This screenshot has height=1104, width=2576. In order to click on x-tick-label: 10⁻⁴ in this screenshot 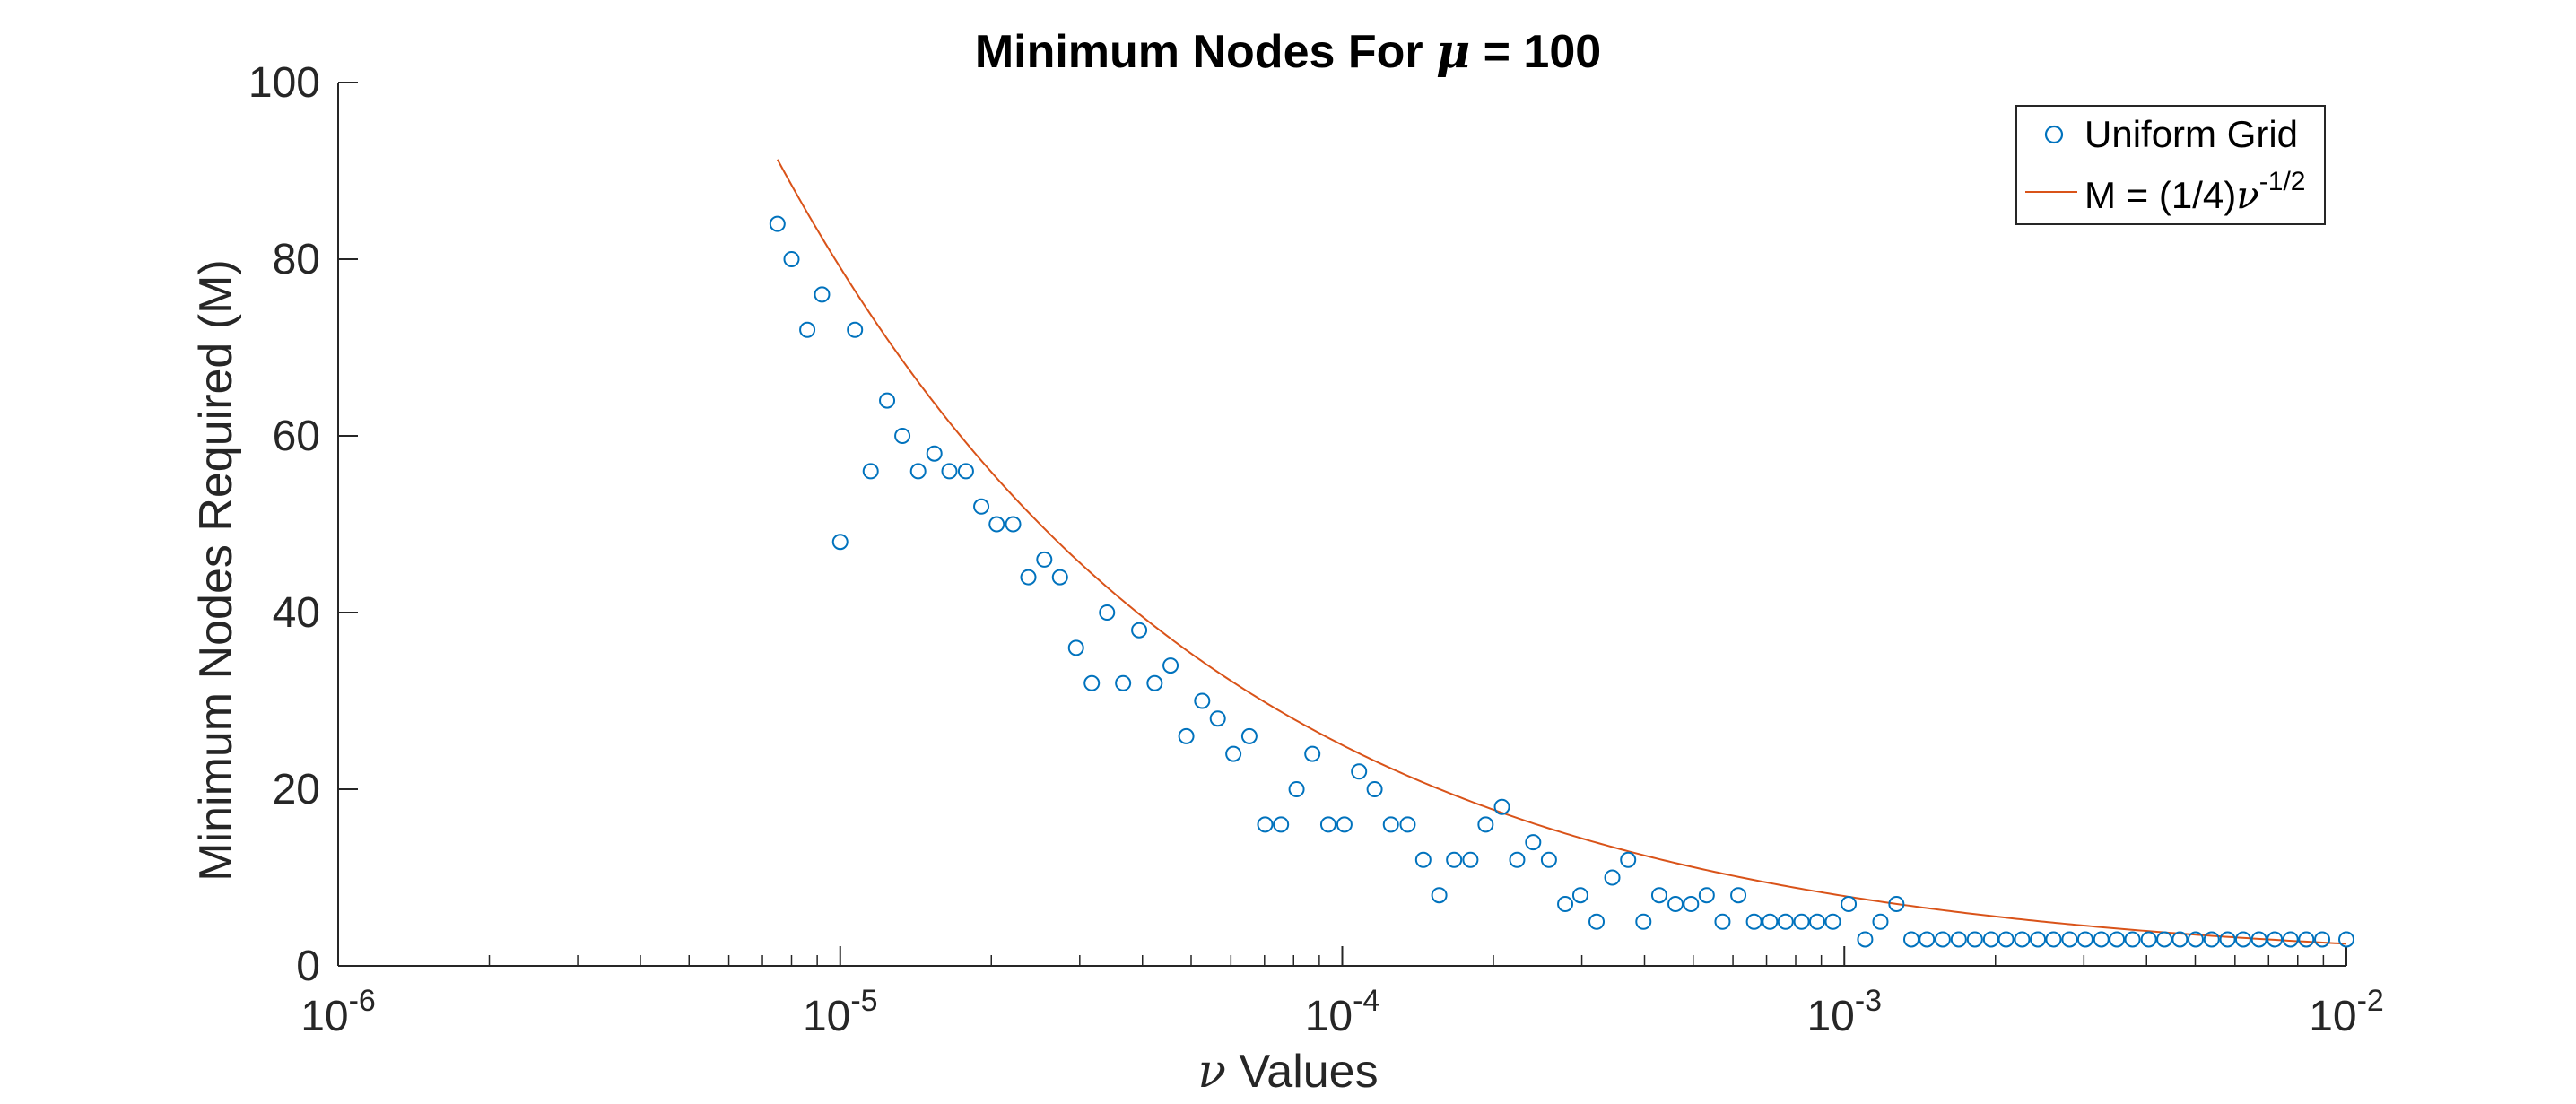, I will do `click(1342, 1012)`.